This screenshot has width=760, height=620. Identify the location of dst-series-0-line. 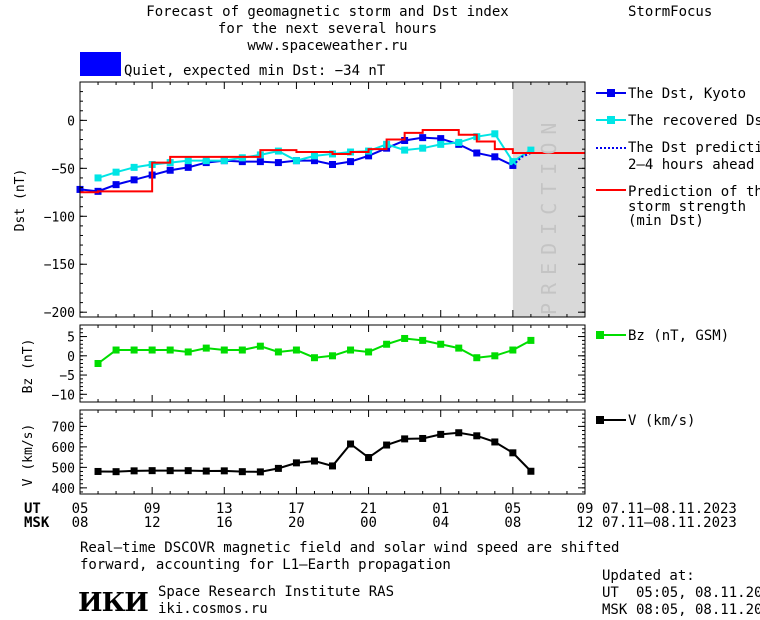
(296, 164).